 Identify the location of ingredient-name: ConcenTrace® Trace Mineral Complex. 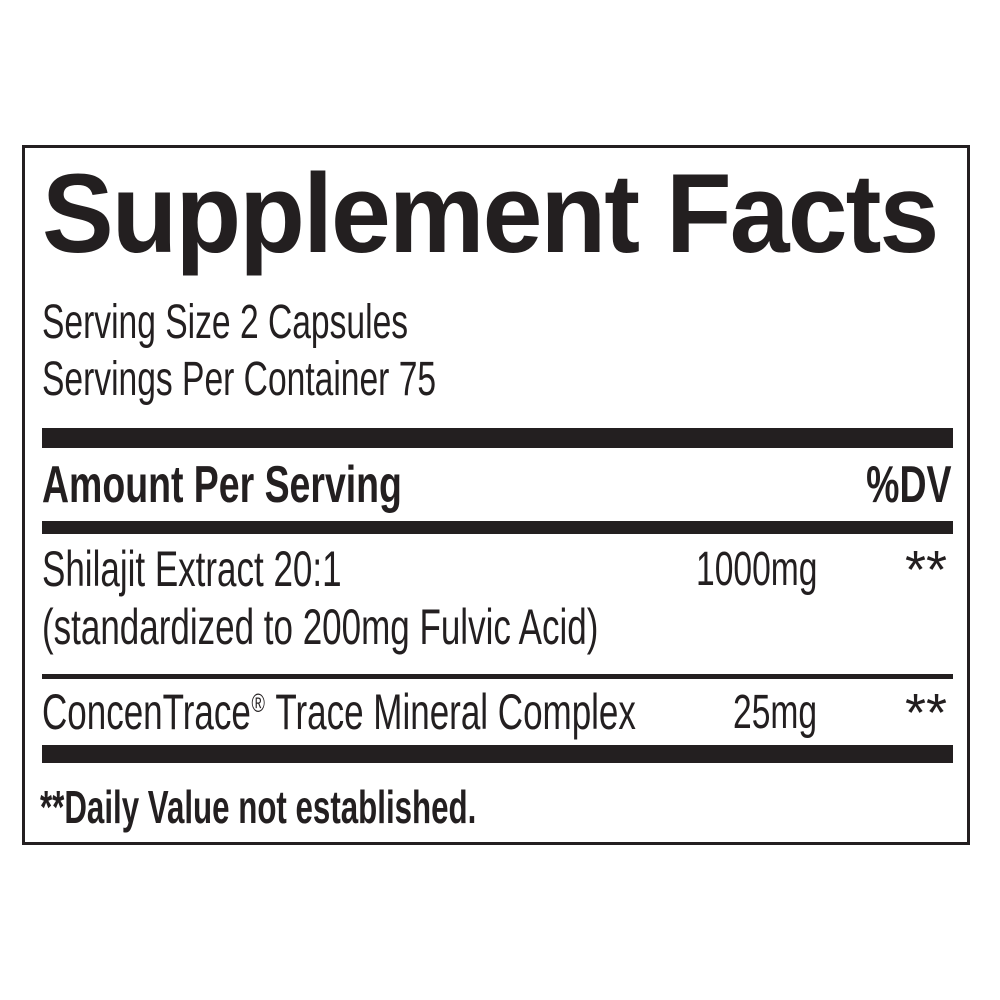
(339, 712).